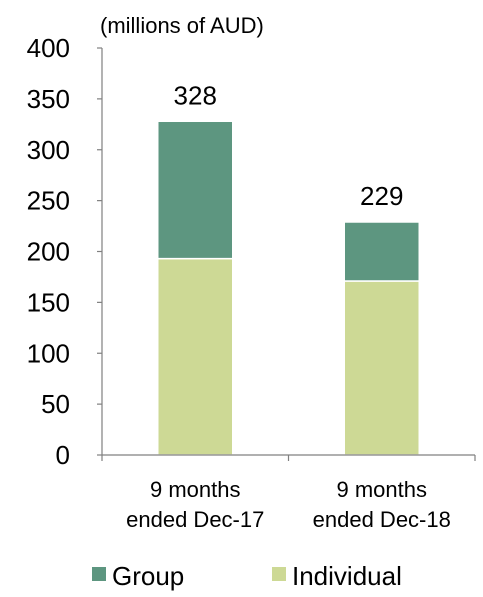 The image size is (483, 597). What do you see at coordinates (288, 493) in the screenshot?
I see `x-axis: 9 months ended Dec-17 9 months ended Dec-18` at bounding box center [288, 493].